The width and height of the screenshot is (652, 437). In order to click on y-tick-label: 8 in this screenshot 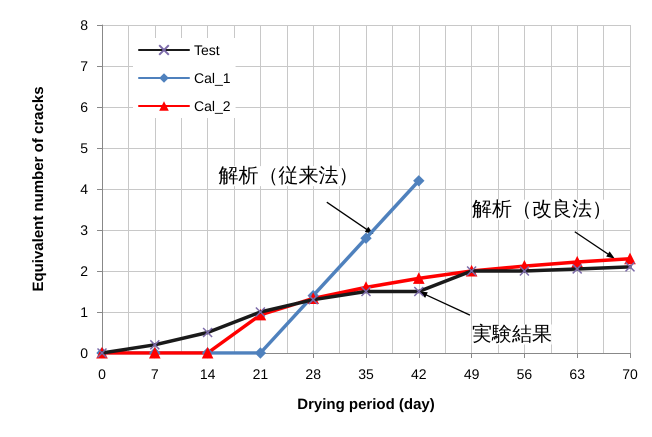, I will do `click(84, 25)`.